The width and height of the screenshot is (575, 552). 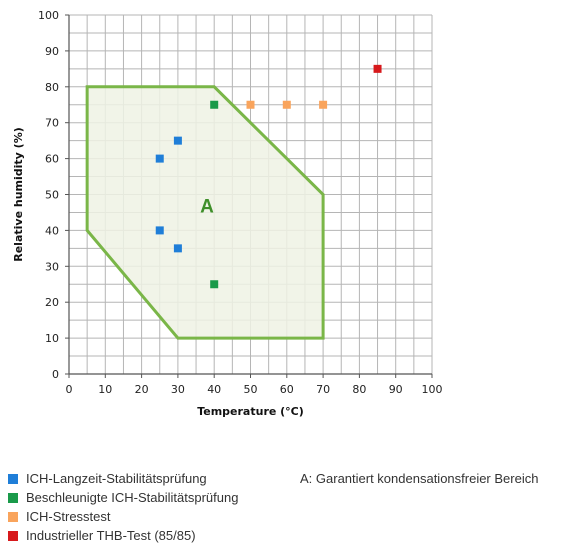 I want to click on y-tick-label: 30, so click(x=52, y=266).